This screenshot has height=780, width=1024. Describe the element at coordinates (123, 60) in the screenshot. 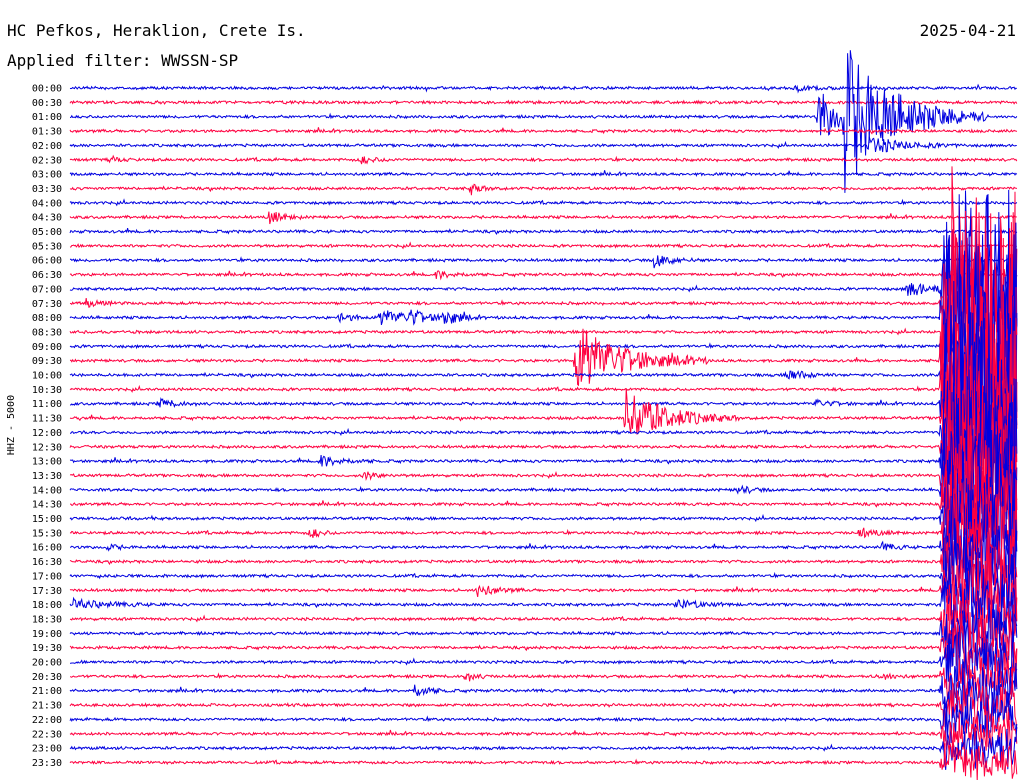

I see `filter-label: Applied filter: WWSSN-SP` at that location.